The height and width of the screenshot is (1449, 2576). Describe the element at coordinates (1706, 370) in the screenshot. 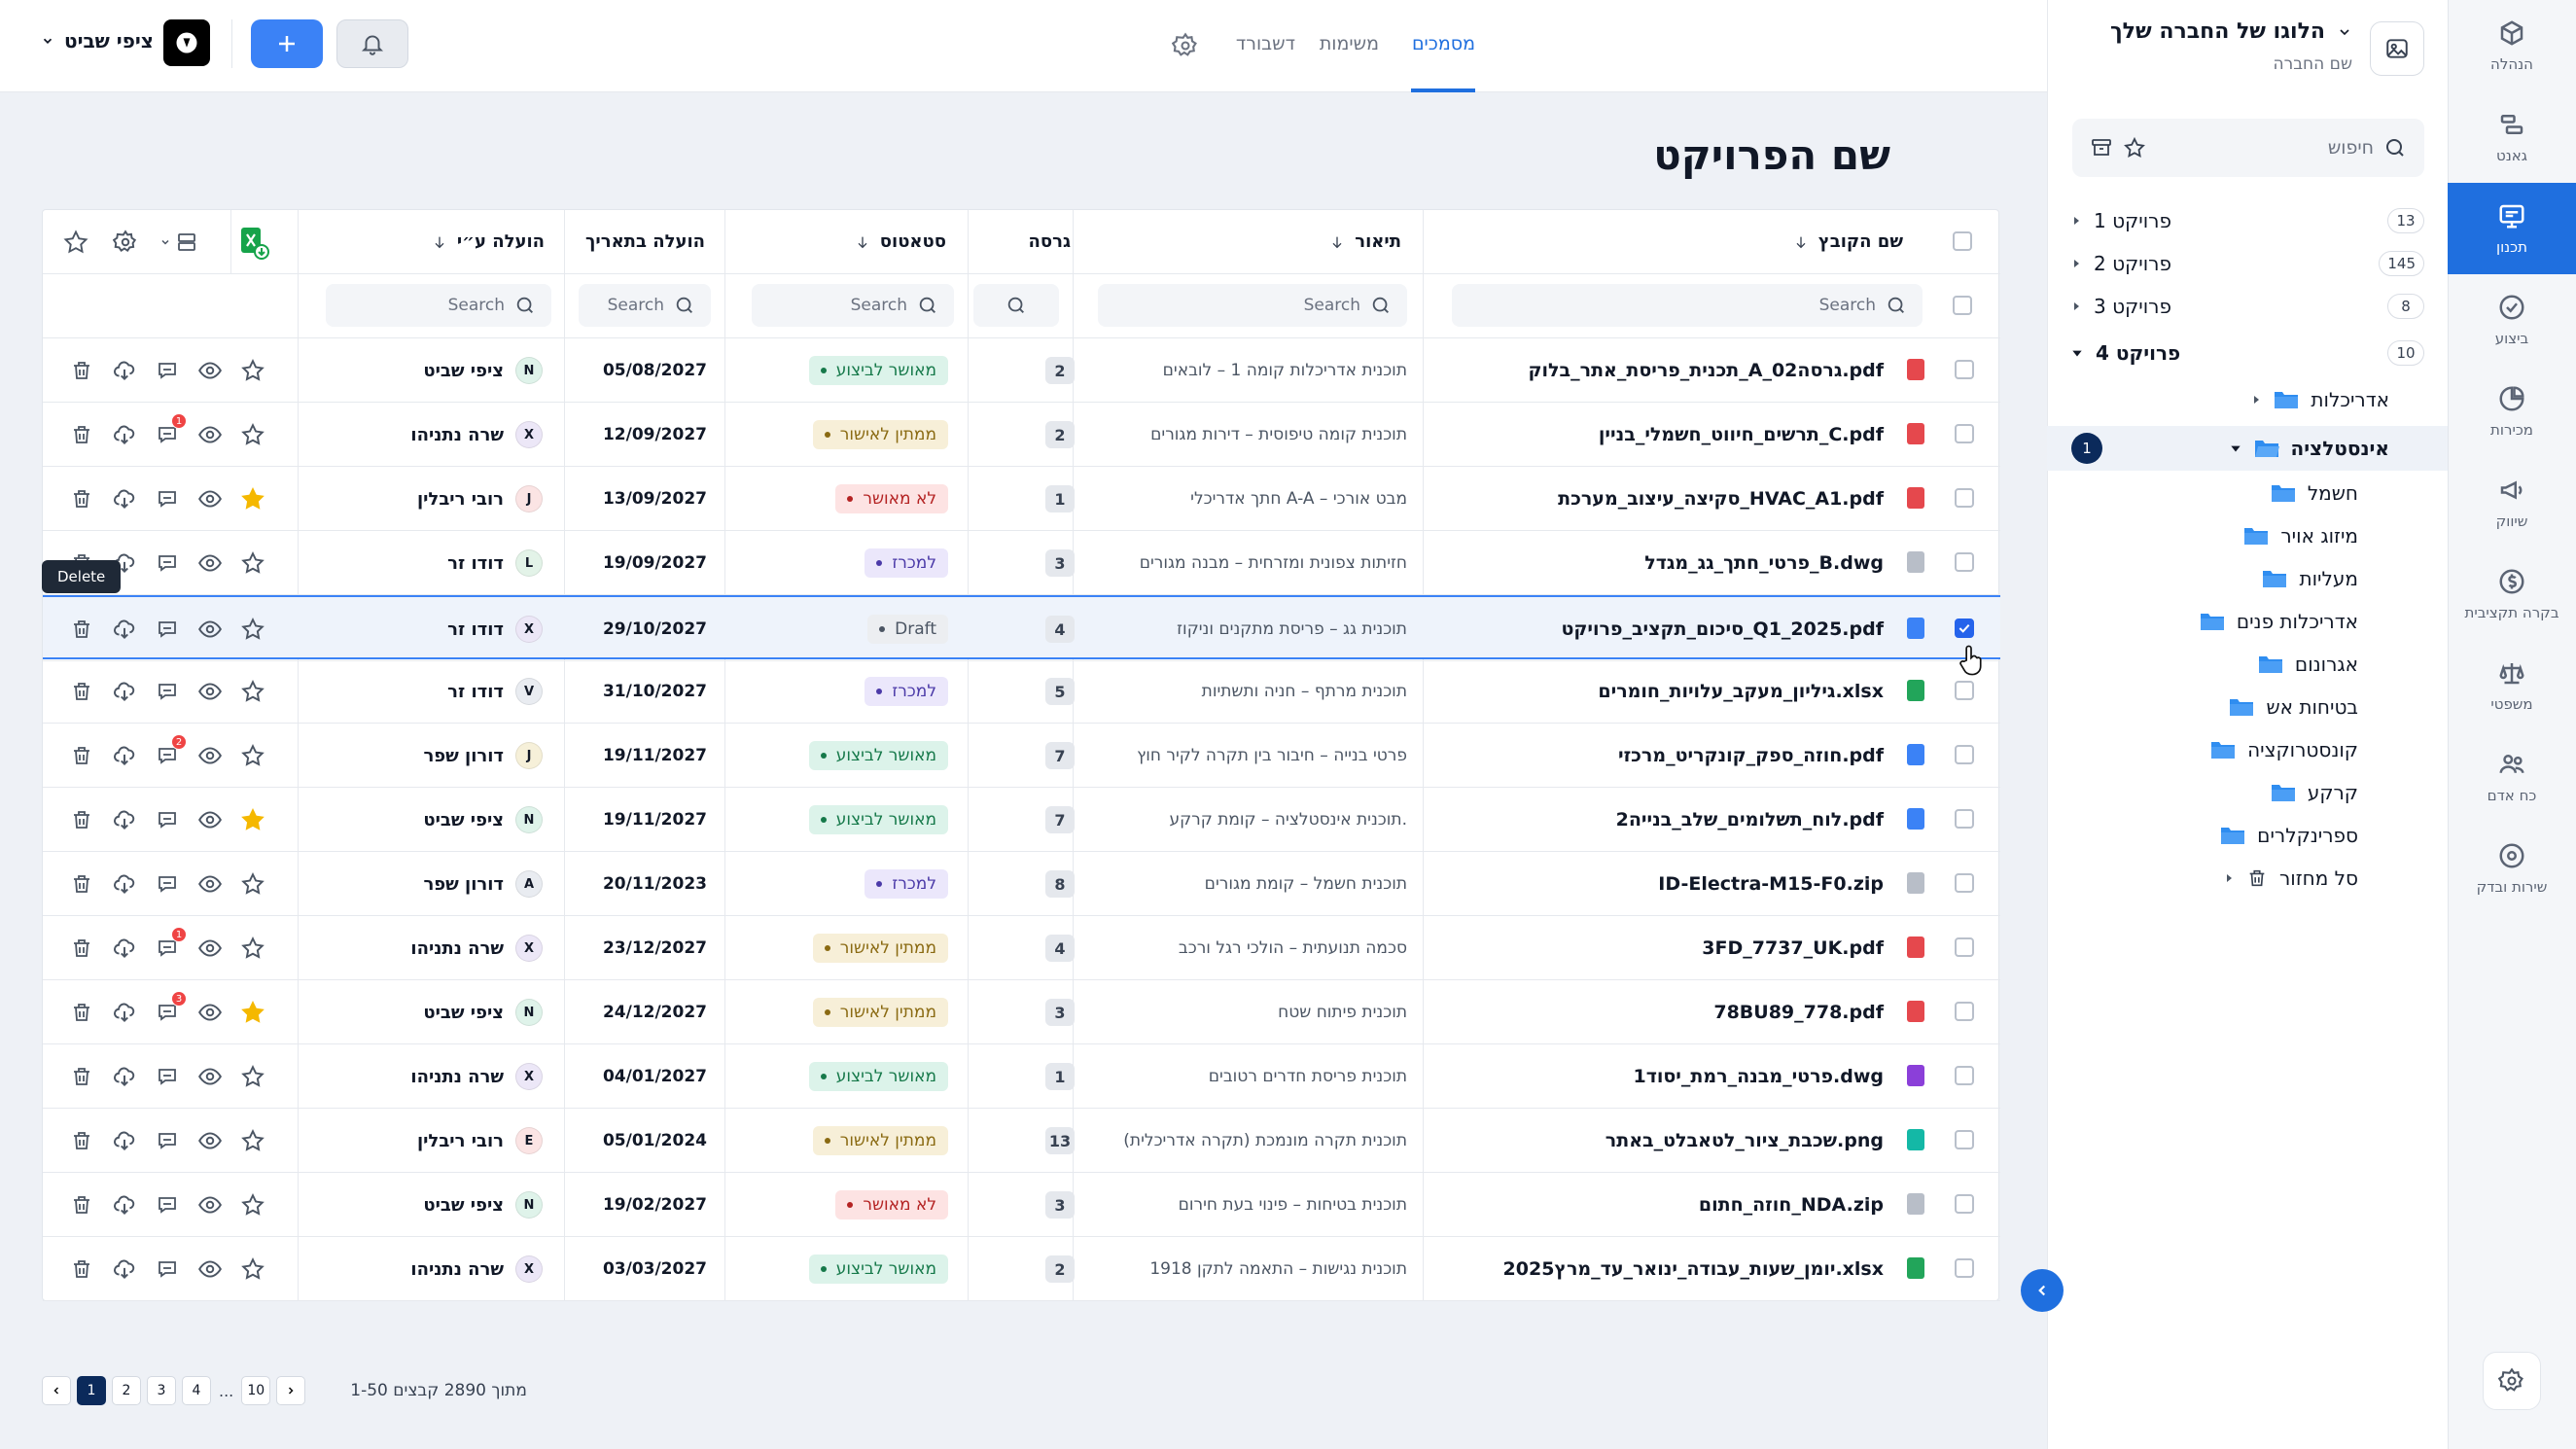

I see `file-name: תכנית_פריסת_אתר_בלוק_A_גרסה02.pdf` at that location.